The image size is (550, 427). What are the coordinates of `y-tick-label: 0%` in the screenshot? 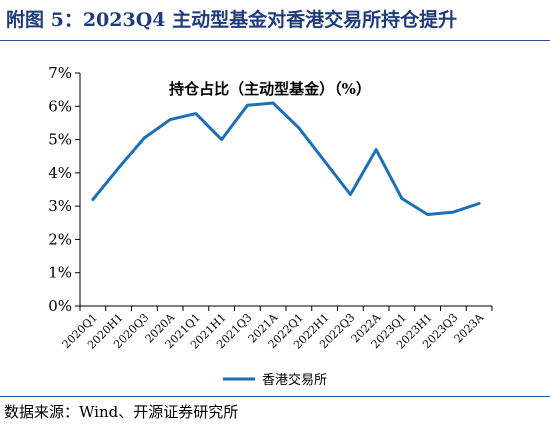 It's located at (60, 306).